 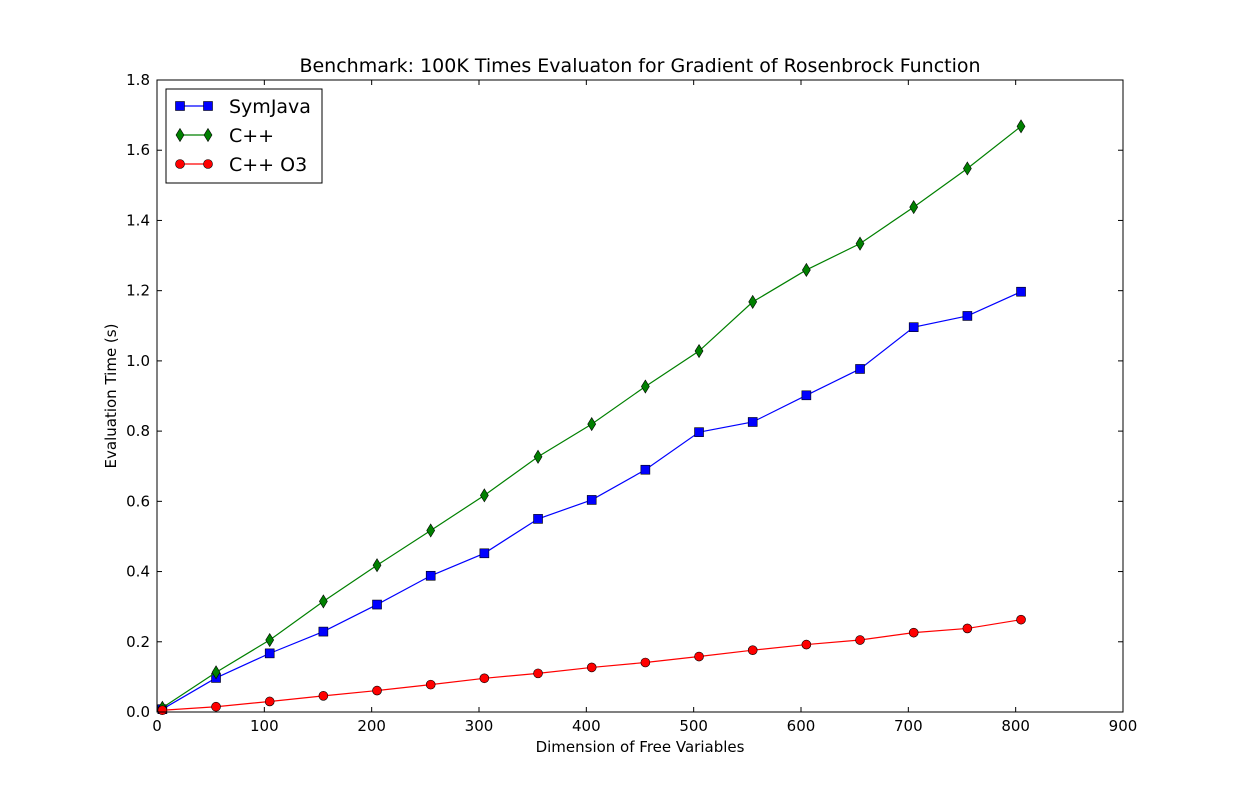 What do you see at coordinates (586, 726) in the screenshot?
I see `x-tick-label: 400` at bounding box center [586, 726].